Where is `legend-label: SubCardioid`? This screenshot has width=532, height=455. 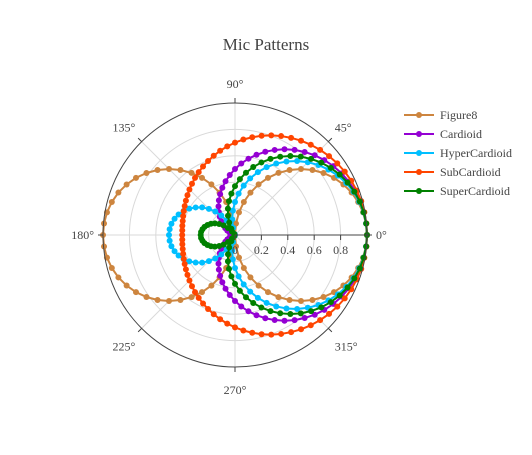
legend-label: SubCardioid is located at coordinates (470, 172).